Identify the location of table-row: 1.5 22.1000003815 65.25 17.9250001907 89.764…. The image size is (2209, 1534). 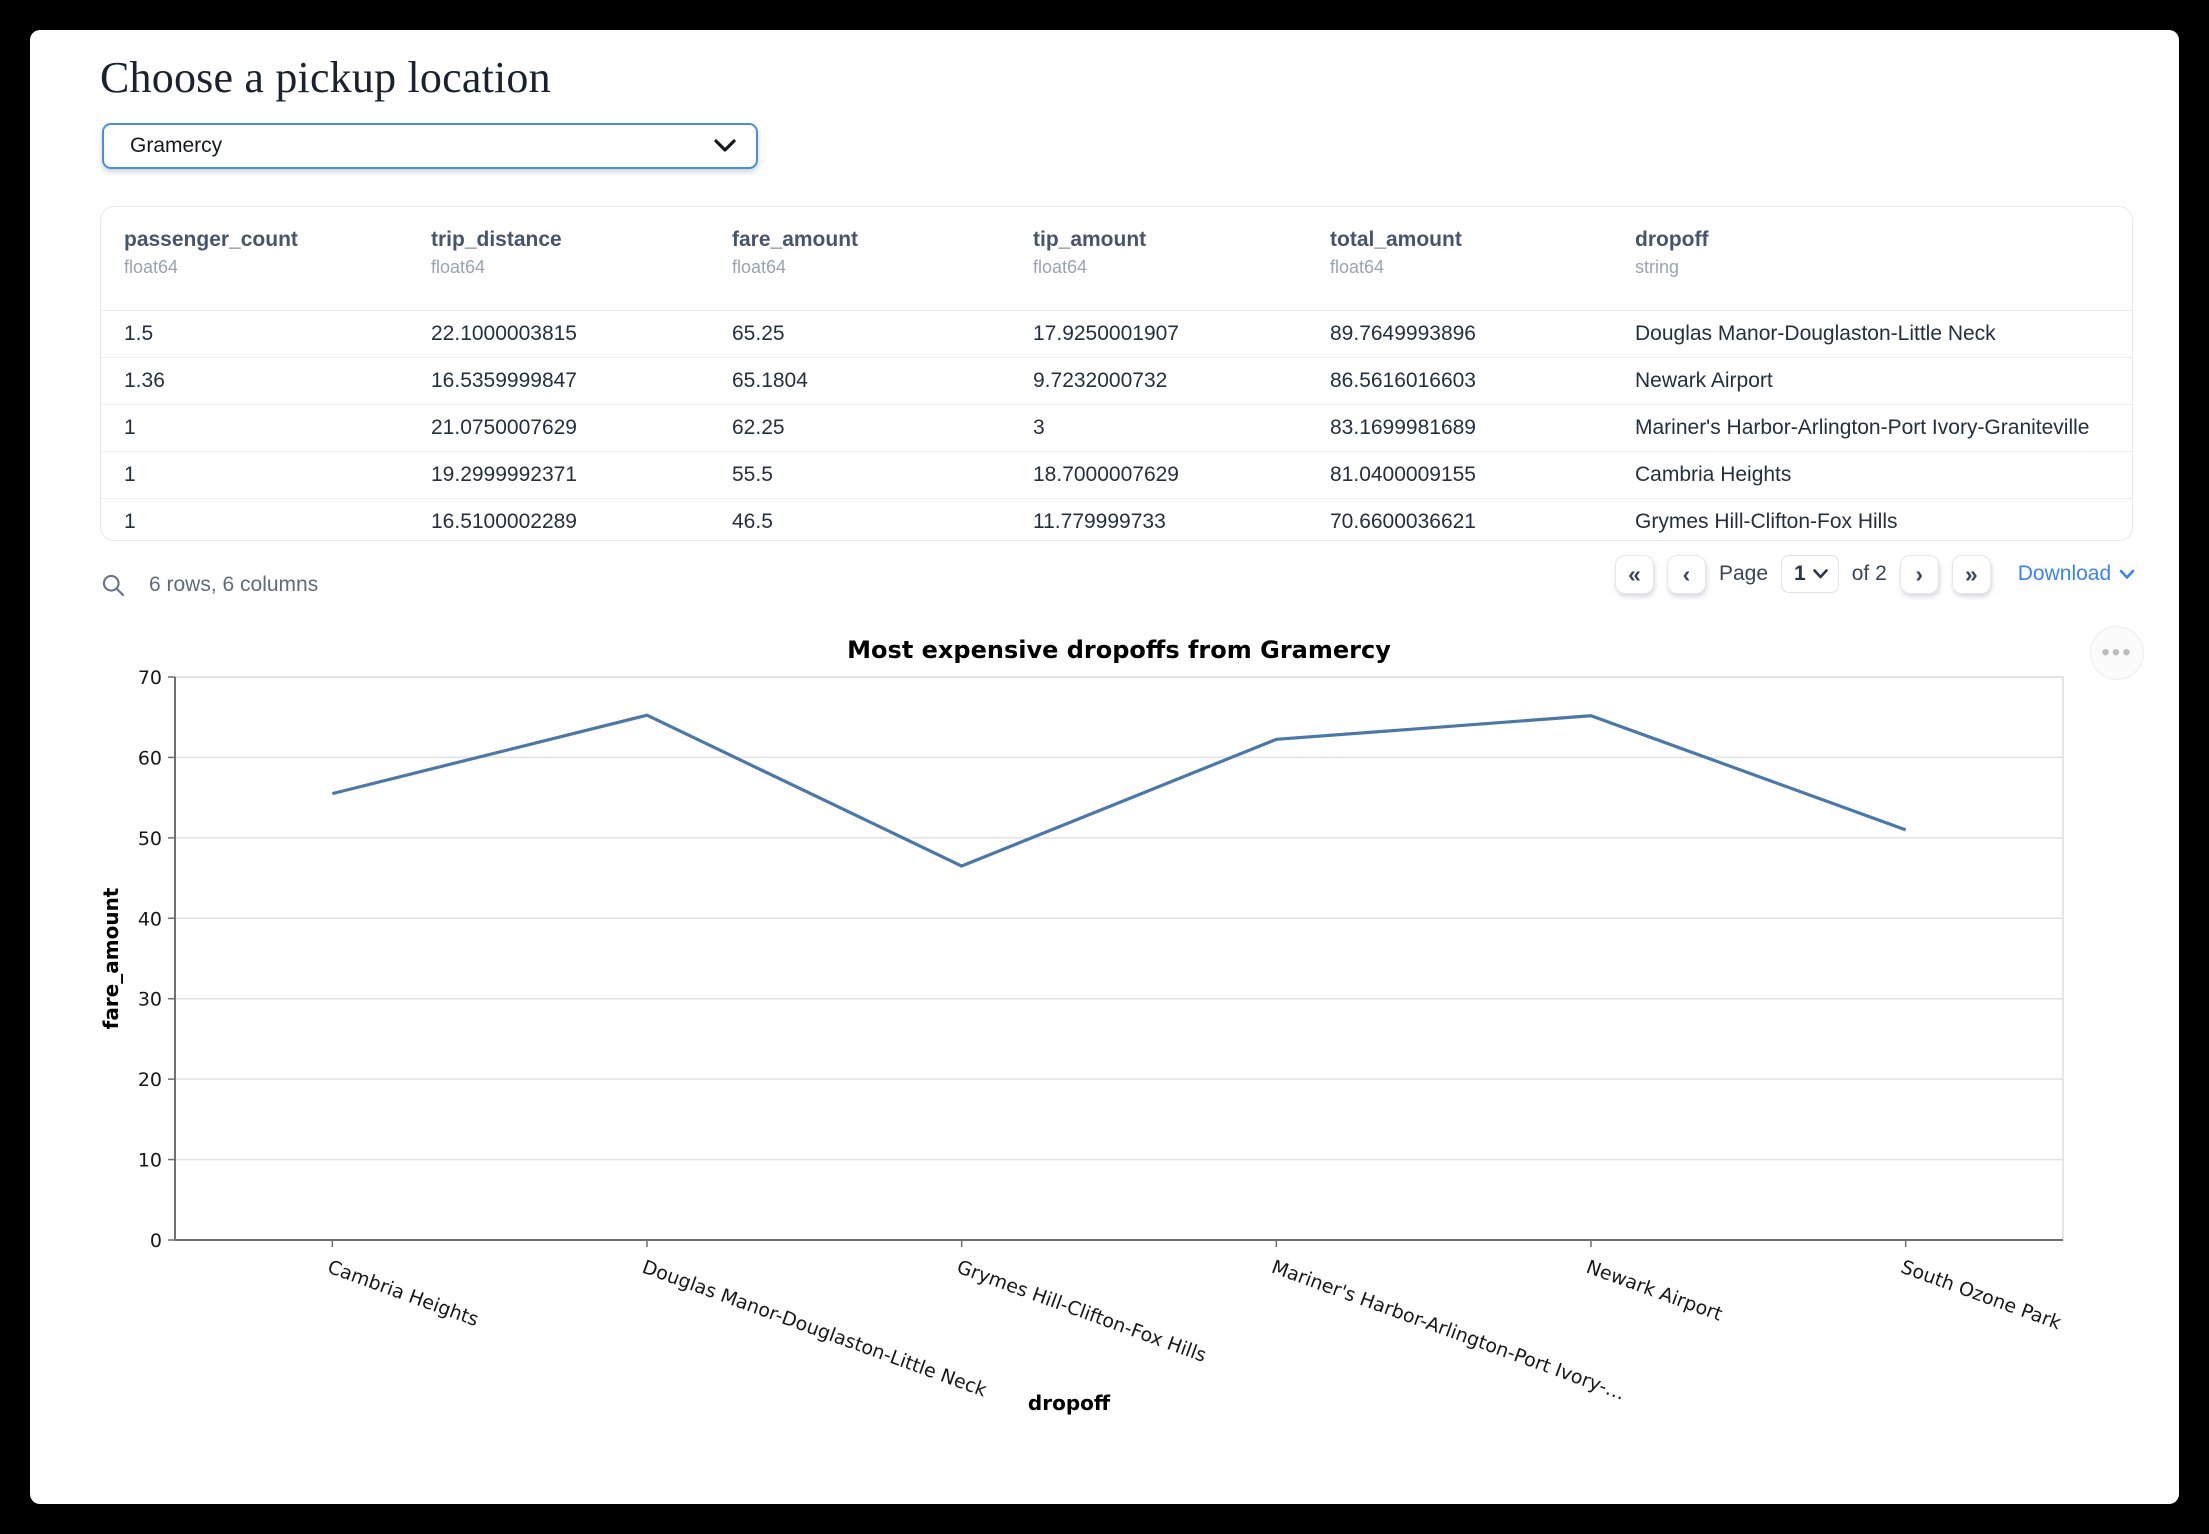
(1116, 334).